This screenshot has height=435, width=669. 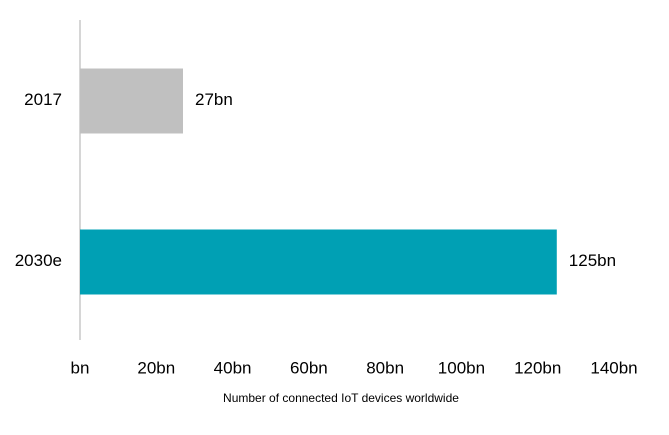 What do you see at coordinates (385, 367) in the screenshot?
I see `x-tick-label: 80bn` at bounding box center [385, 367].